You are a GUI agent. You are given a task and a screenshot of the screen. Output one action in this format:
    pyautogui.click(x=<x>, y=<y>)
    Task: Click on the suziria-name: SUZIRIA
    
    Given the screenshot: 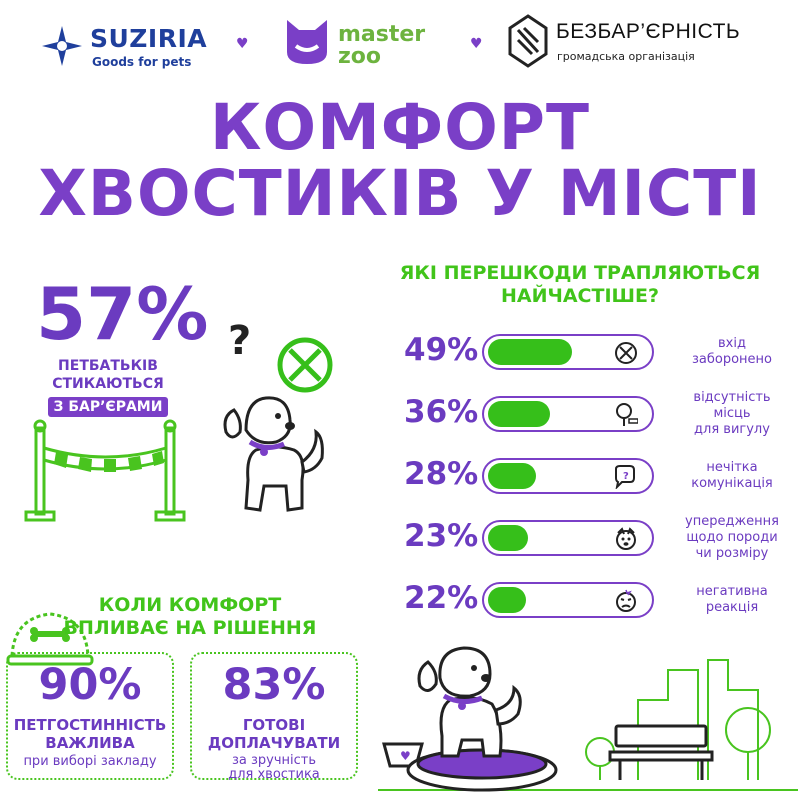 What is the action you would take?
    pyautogui.click(x=149, y=38)
    